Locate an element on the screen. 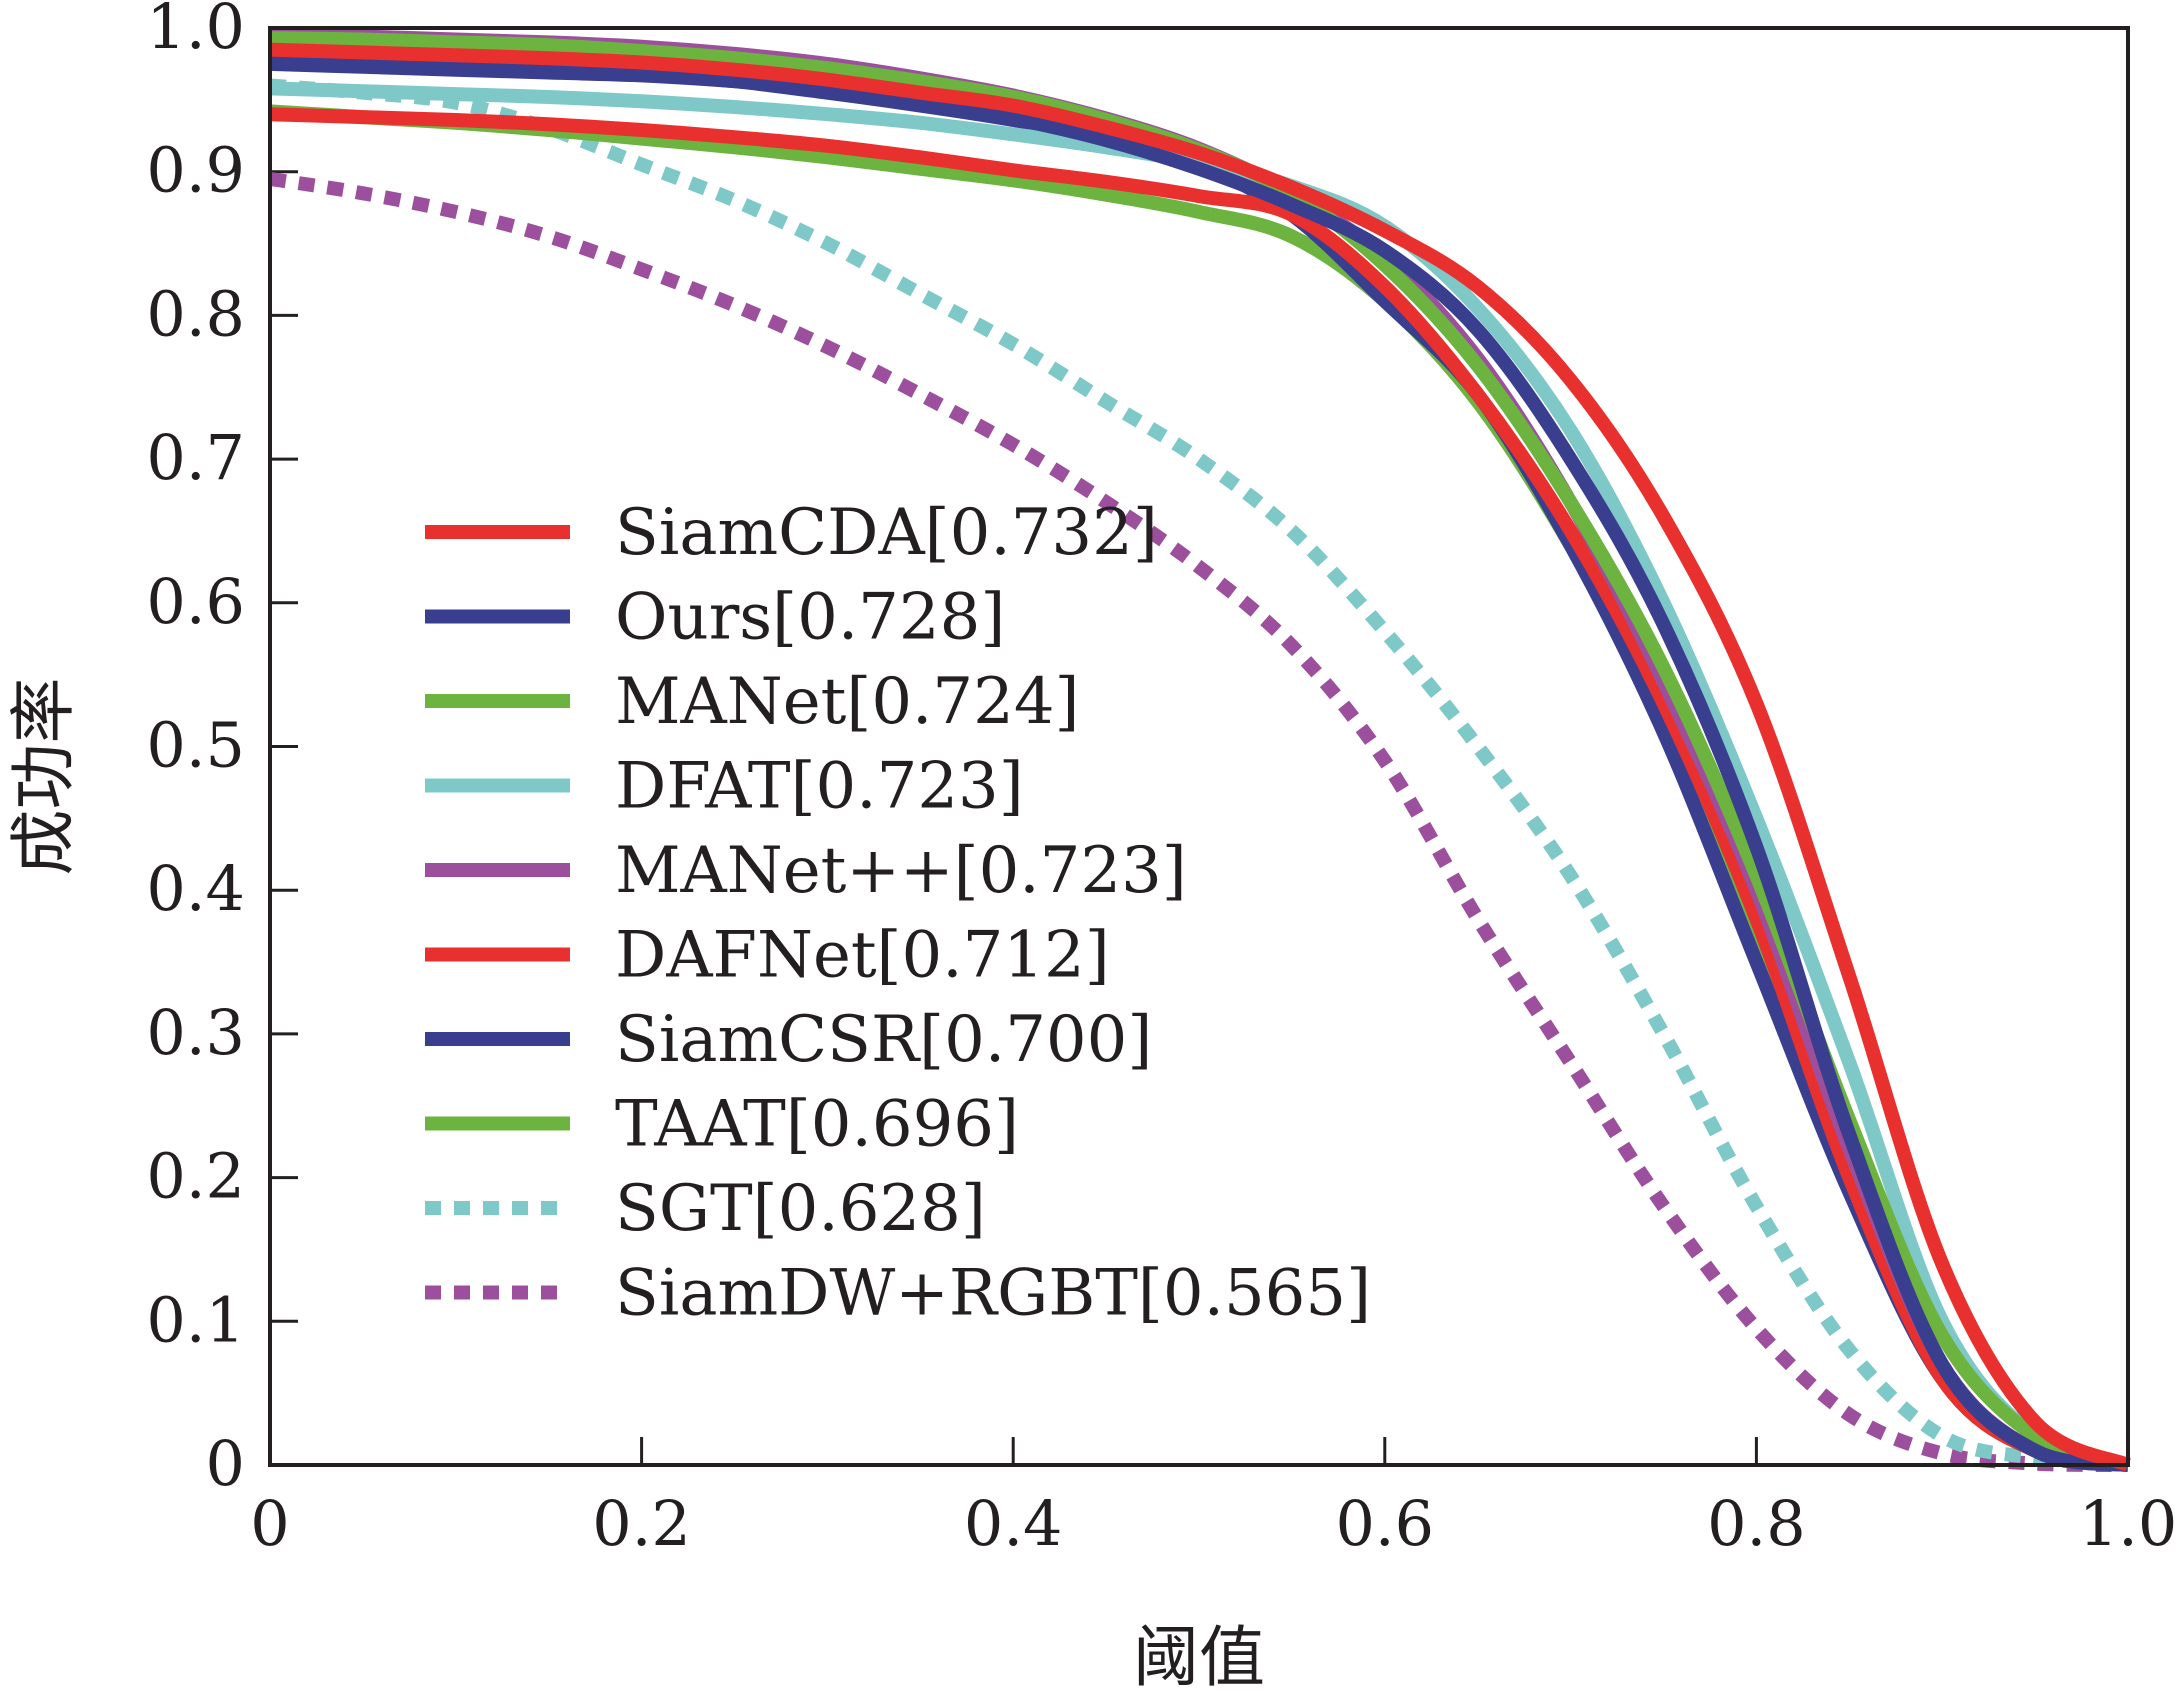  y-tick-label: 0.4 is located at coordinates (195, 888).